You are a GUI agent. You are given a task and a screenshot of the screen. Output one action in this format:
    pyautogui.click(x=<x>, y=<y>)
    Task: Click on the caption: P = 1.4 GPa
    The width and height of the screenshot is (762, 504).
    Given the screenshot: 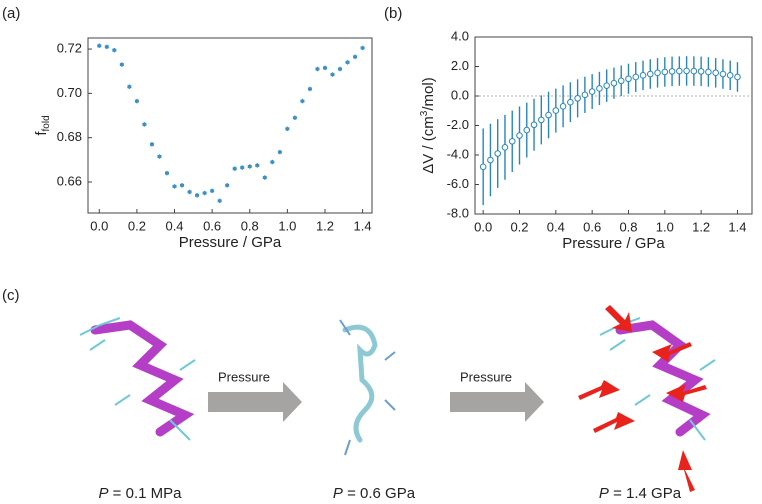 What is the action you would take?
    pyautogui.click(x=640, y=493)
    